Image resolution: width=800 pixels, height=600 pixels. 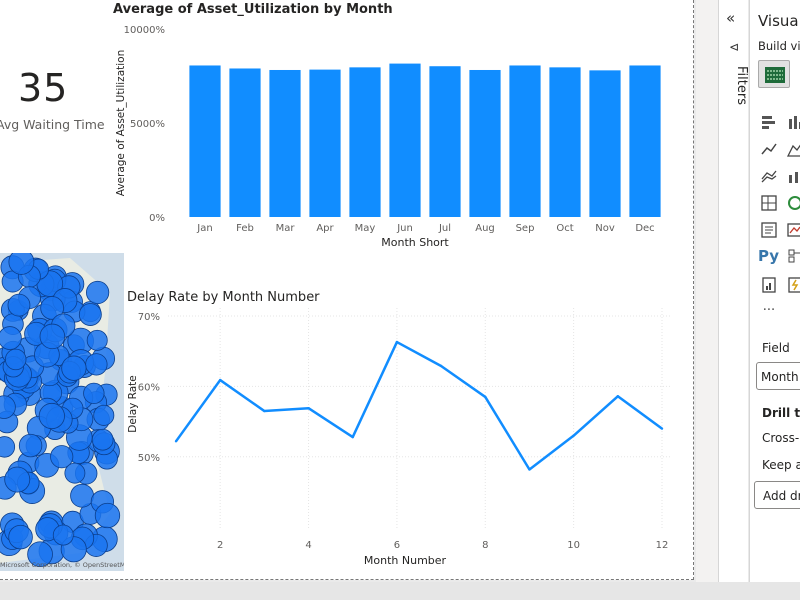 I want to click on bar-chart-title: Average of Asset_Utilization by Month, so click(x=253, y=9).